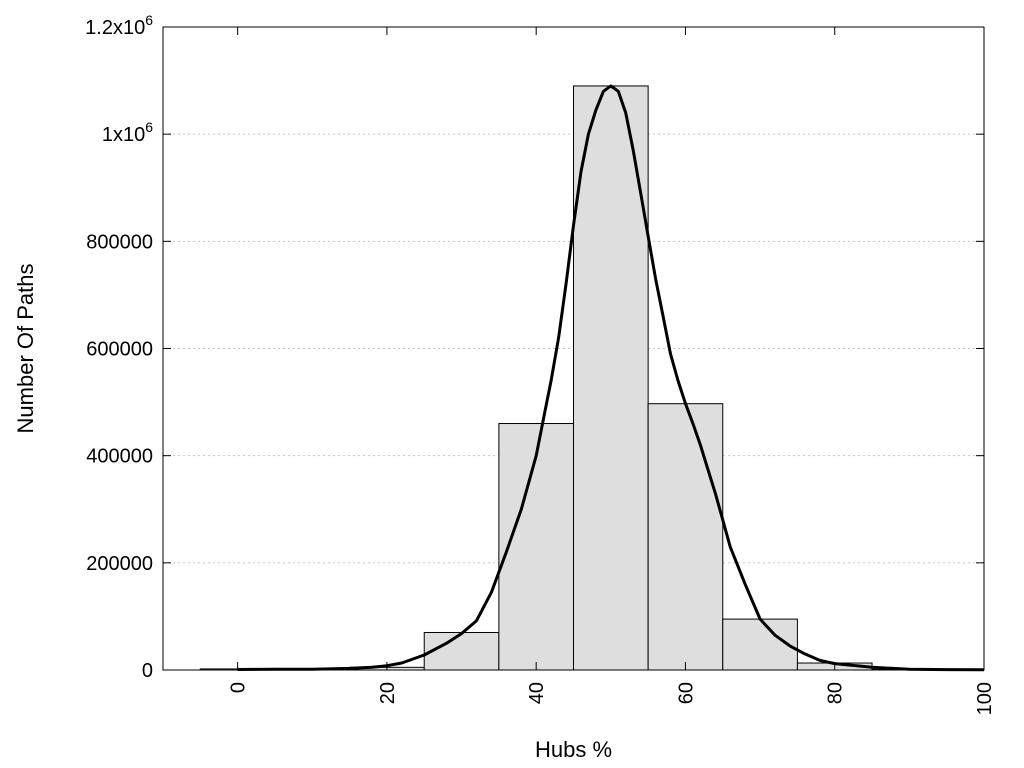 The width and height of the screenshot is (1024, 768). I want to click on x-tick-label: 20, so click(388, 693).